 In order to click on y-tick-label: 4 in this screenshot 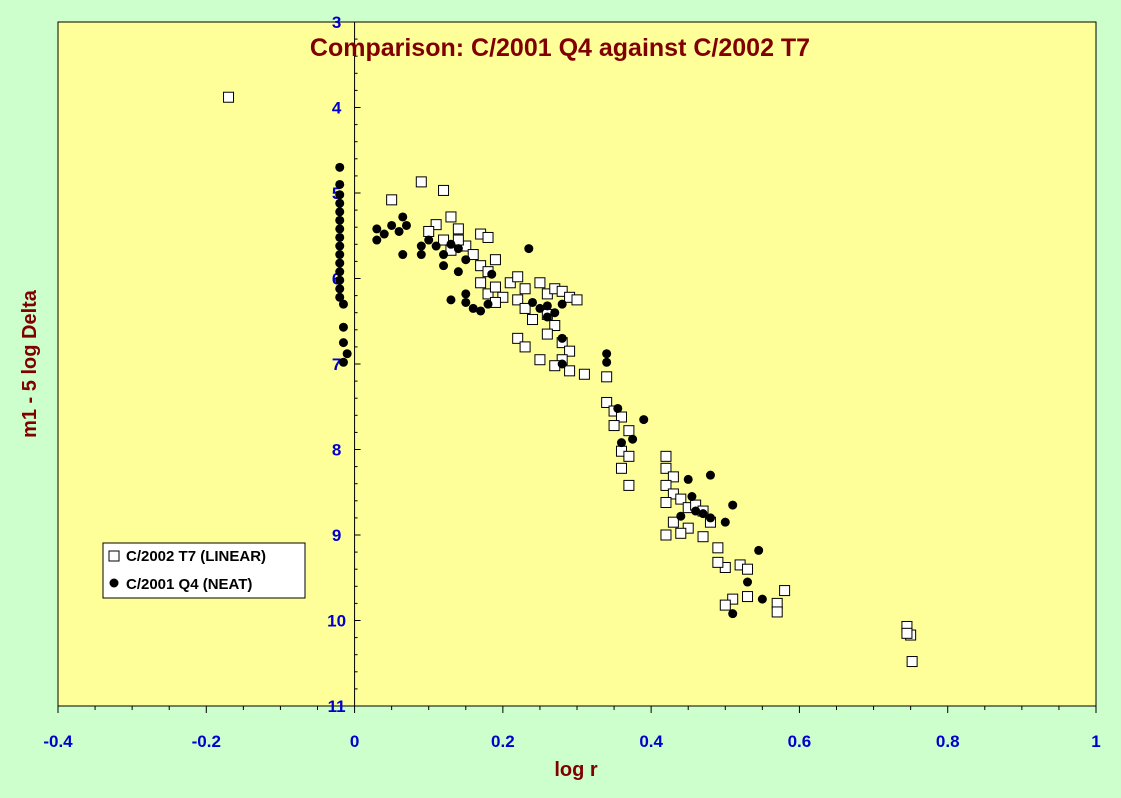, I will do `click(337, 108)`.